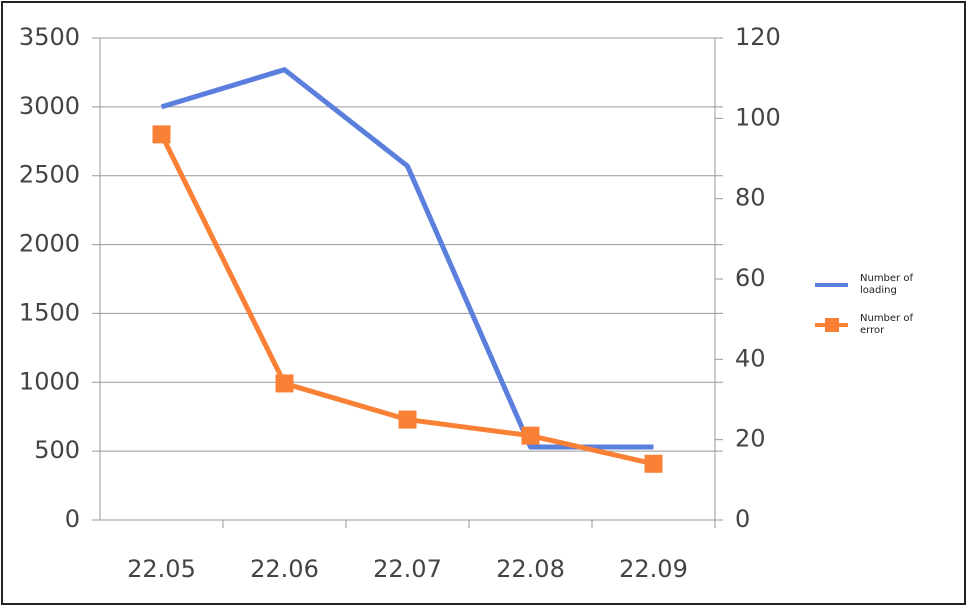 This screenshot has height=607, width=968. Describe the element at coordinates (653, 569) in the screenshot. I see `x-tick-label: 22.09` at that location.